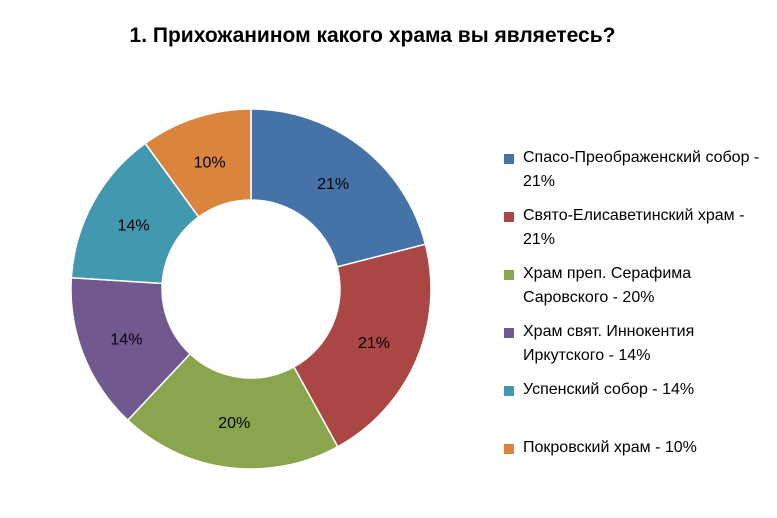  I want to click on legend-label: Храм свят. Иннокентия Иркутского - 14%, so click(609, 343).